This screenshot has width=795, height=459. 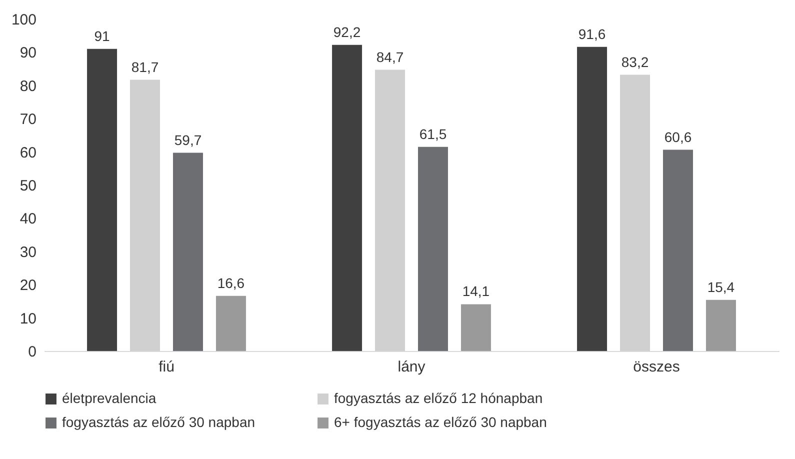 What do you see at coordinates (28, 186) in the screenshot?
I see `y-tick-label: 50` at bounding box center [28, 186].